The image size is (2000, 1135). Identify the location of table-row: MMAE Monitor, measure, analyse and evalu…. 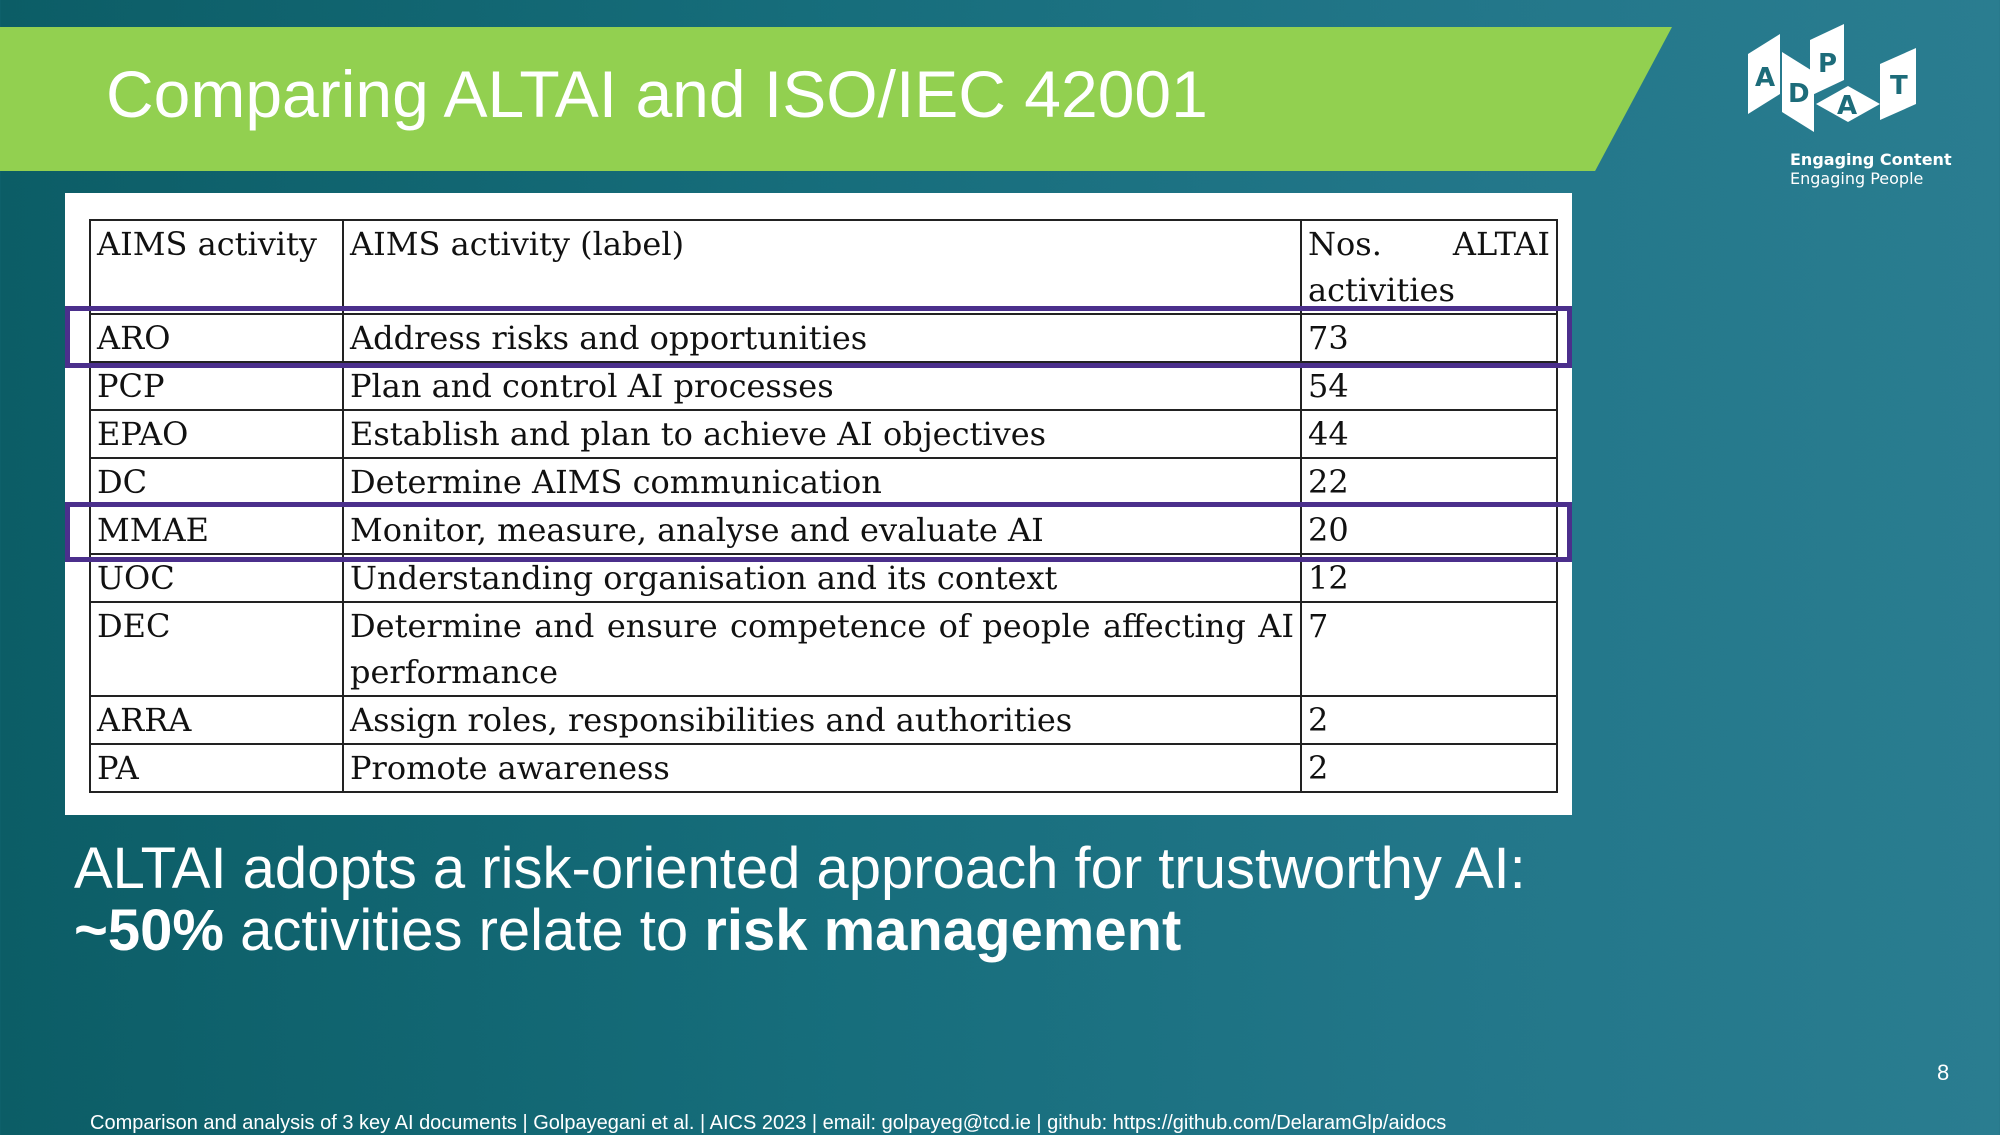
(823, 530).